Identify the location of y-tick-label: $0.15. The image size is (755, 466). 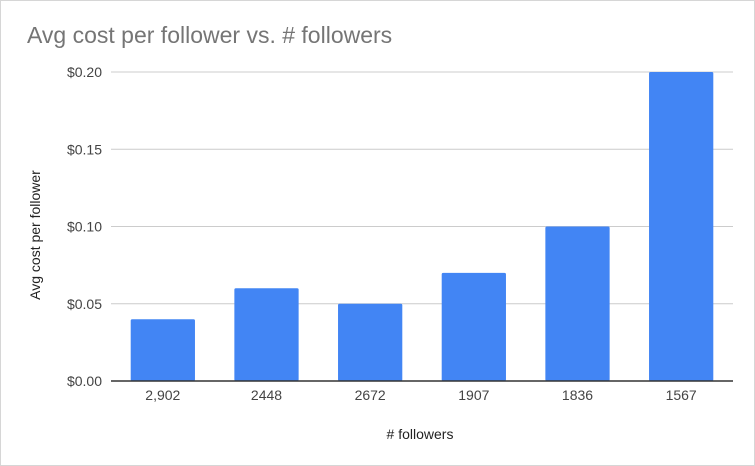
(84, 149).